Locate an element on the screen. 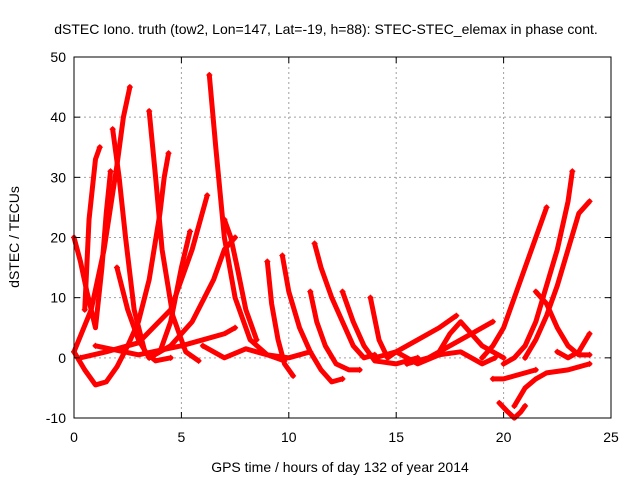  y-tick-label: 20 is located at coordinates (58, 238).